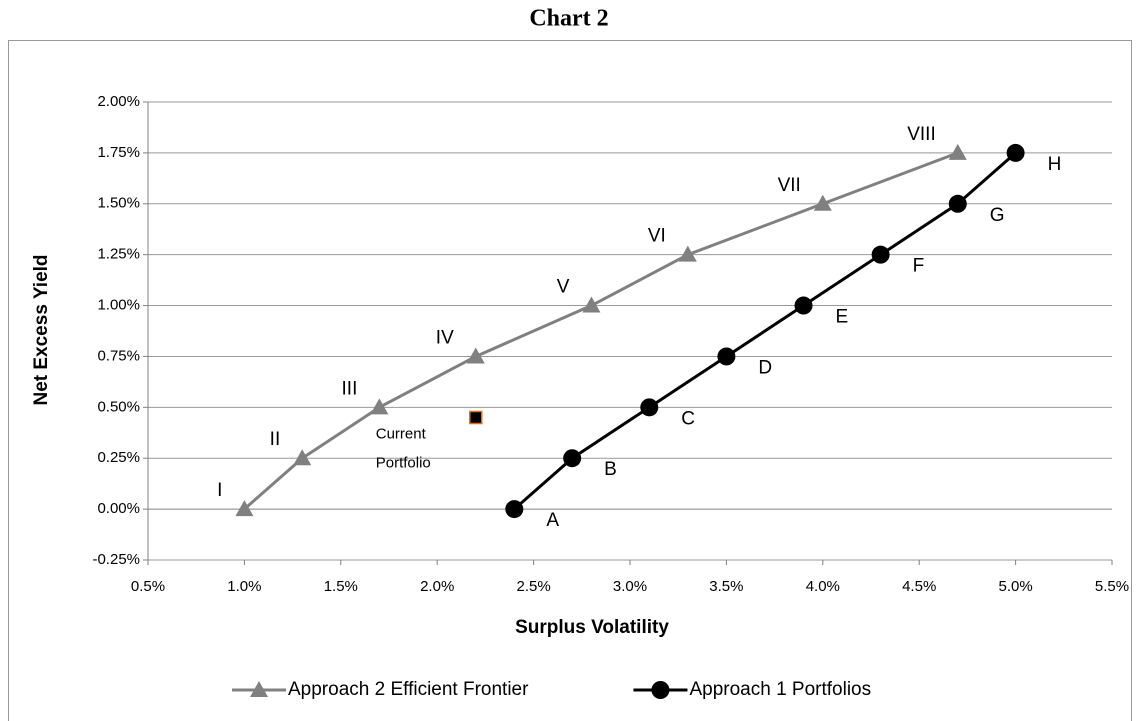  What do you see at coordinates (1055, 164) in the screenshot?
I see `point-label: H` at bounding box center [1055, 164].